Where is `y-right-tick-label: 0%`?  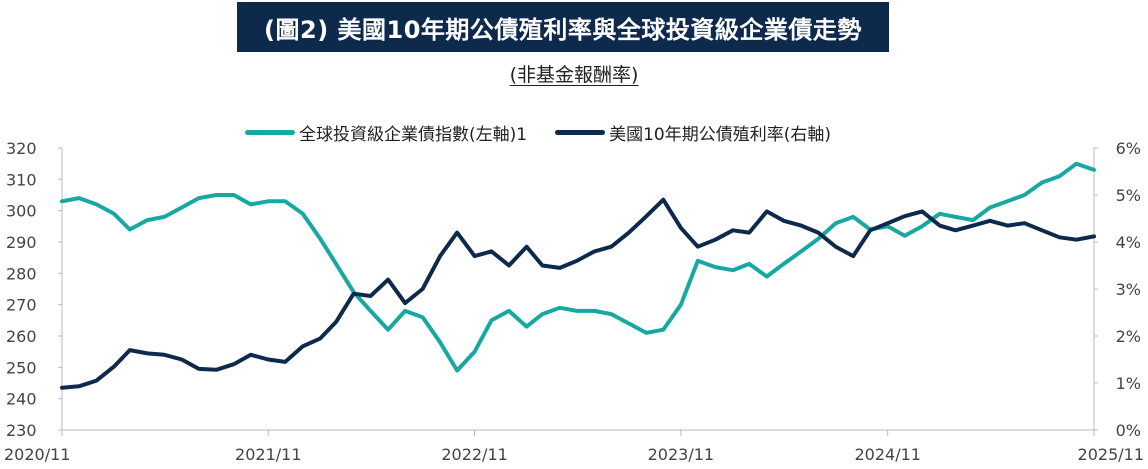
y-right-tick-label: 0% is located at coordinates (1128, 430).